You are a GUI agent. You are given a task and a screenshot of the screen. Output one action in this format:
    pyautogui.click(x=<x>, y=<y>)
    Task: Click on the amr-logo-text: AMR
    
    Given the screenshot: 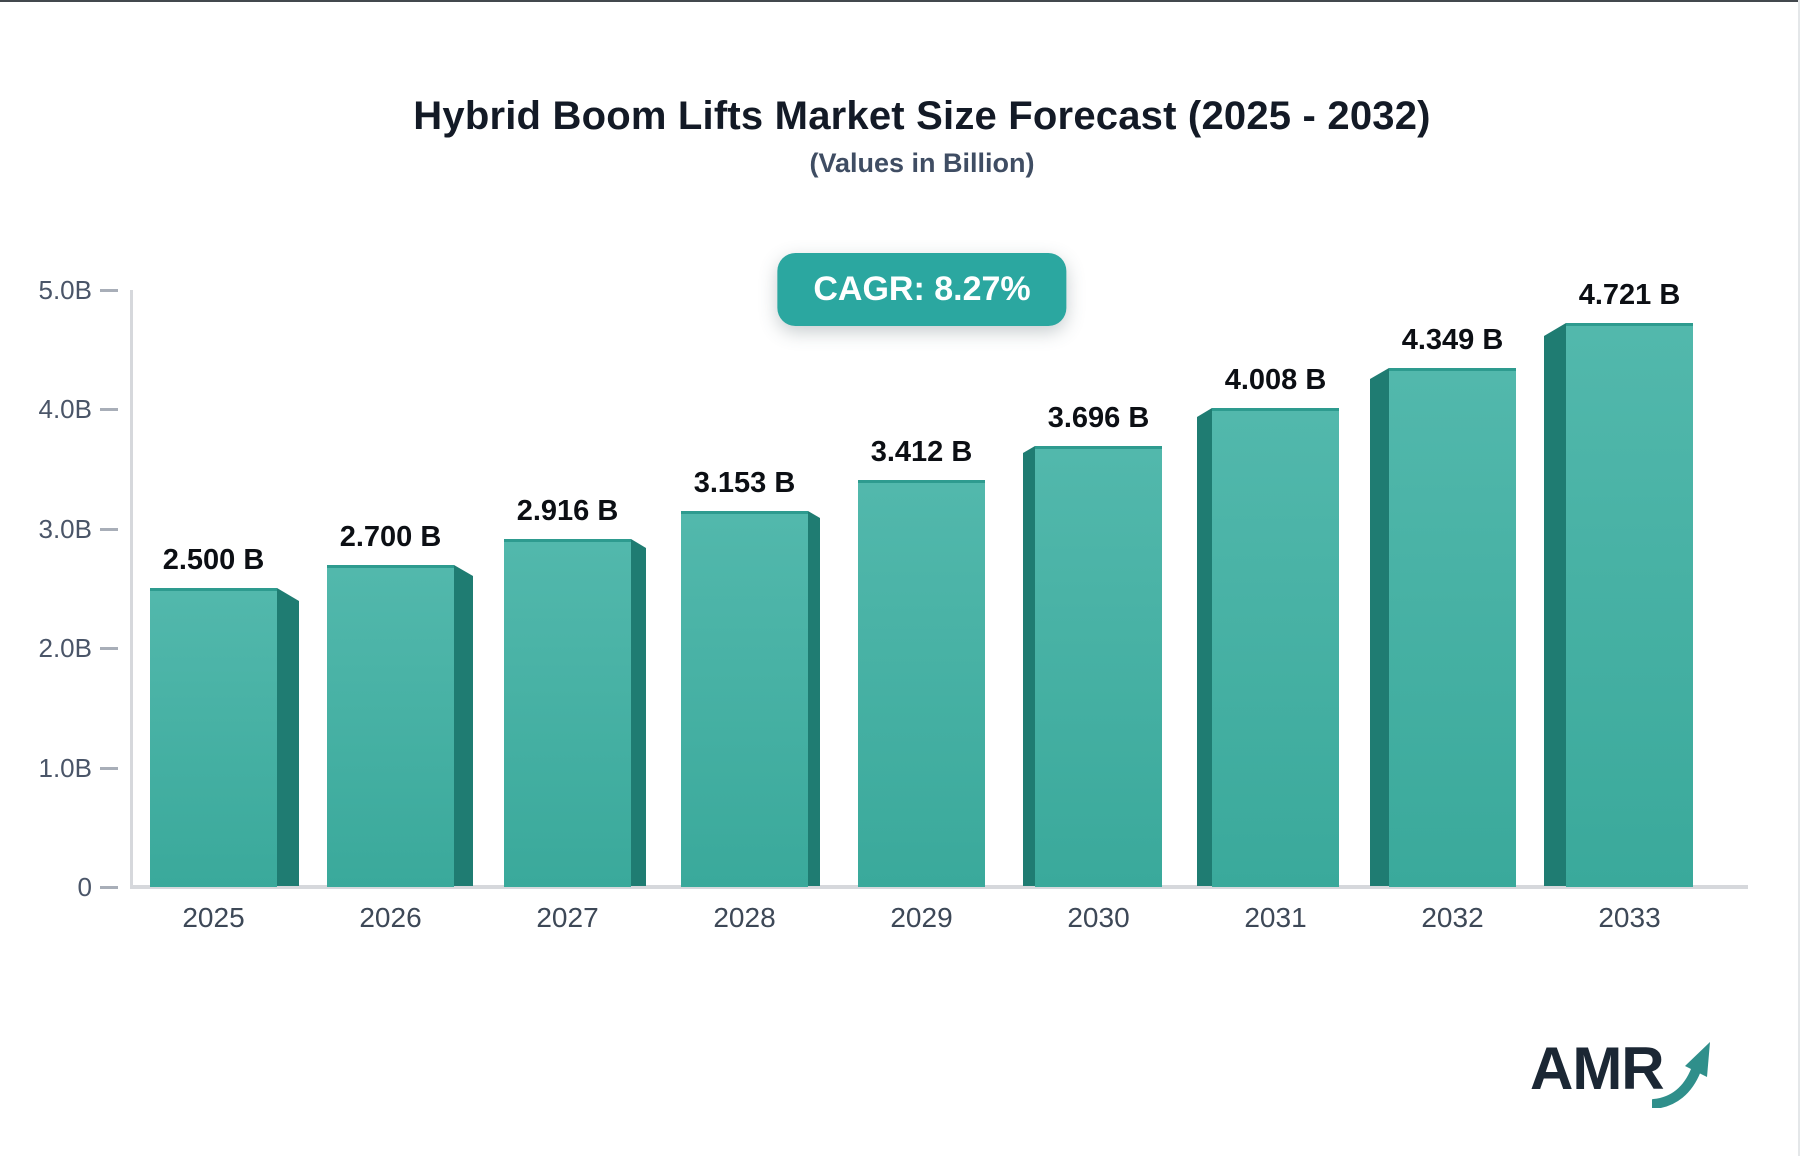 What is the action you would take?
    pyautogui.click(x=1597, y=1068)
    